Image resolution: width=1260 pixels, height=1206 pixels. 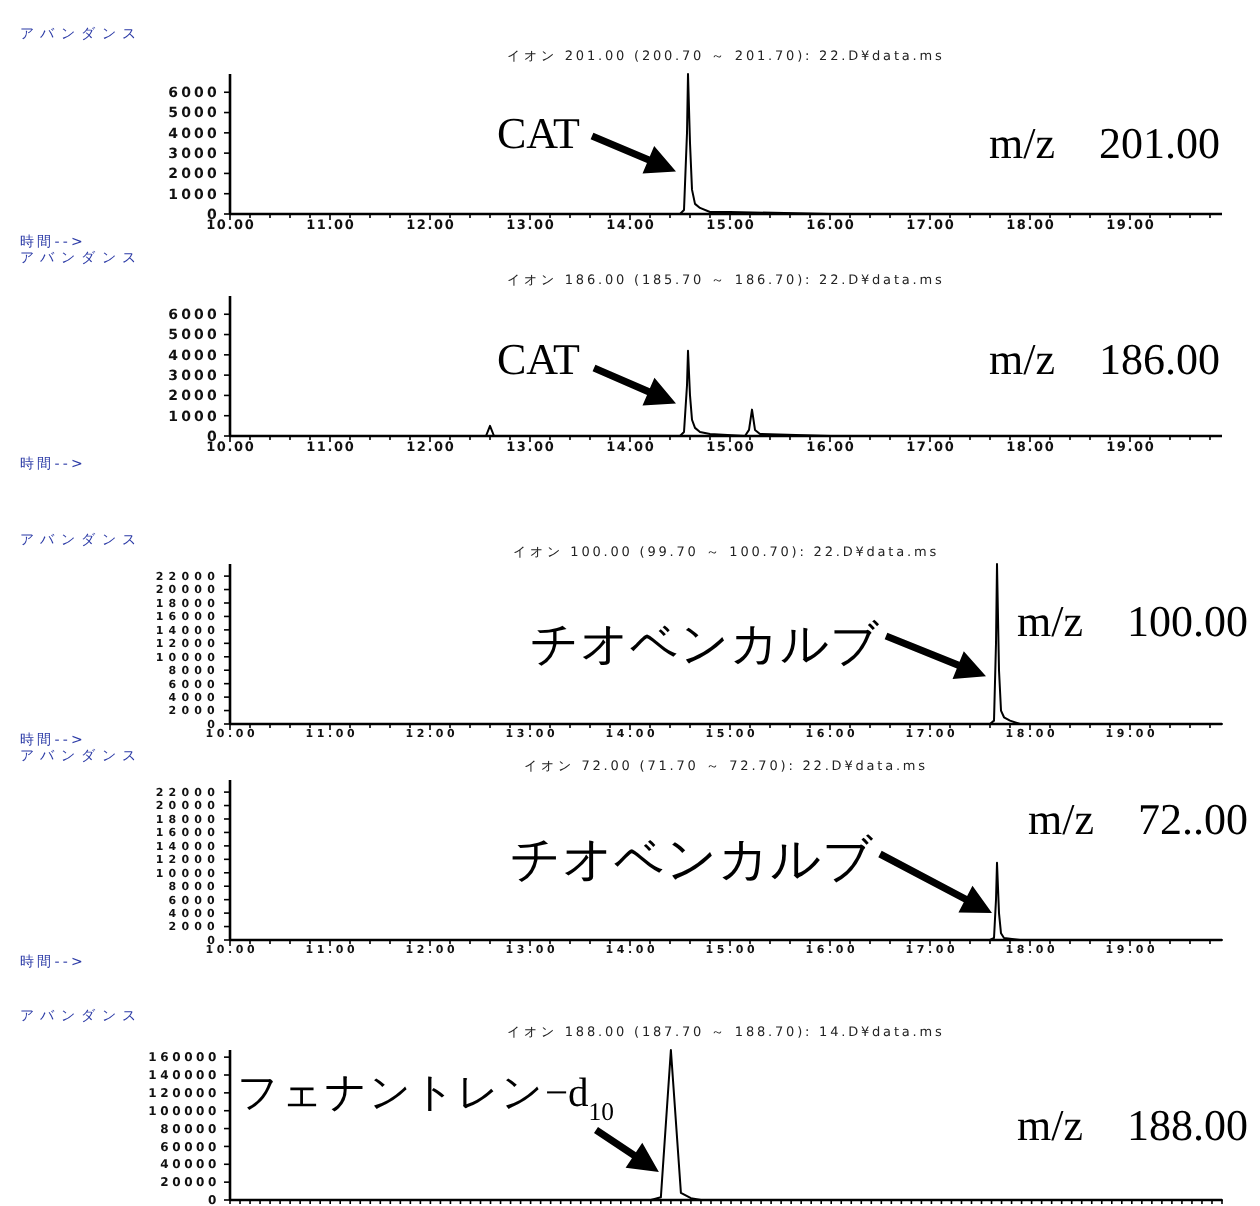 What do you see at coordinates (1132, 1125) in the screenshot?
I see `annotation: m/z 188.00` at bounding box center [1132, 1125].